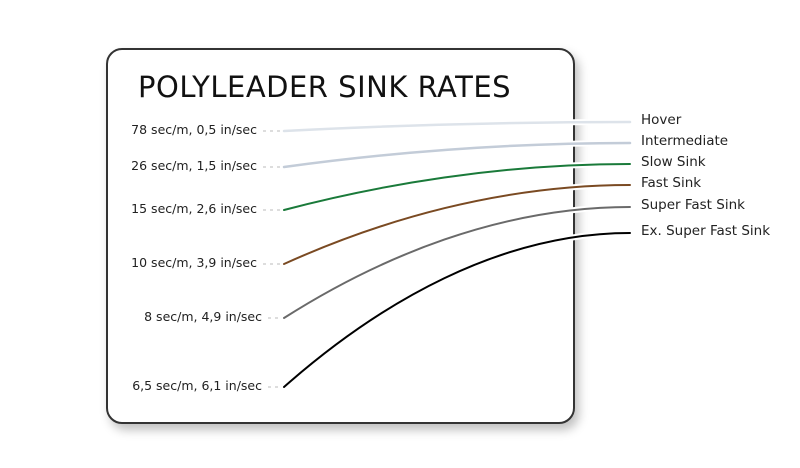 The width and height of the screenshot is (800, 468). I want to click on curve-fast-sink, so click(457, 224).